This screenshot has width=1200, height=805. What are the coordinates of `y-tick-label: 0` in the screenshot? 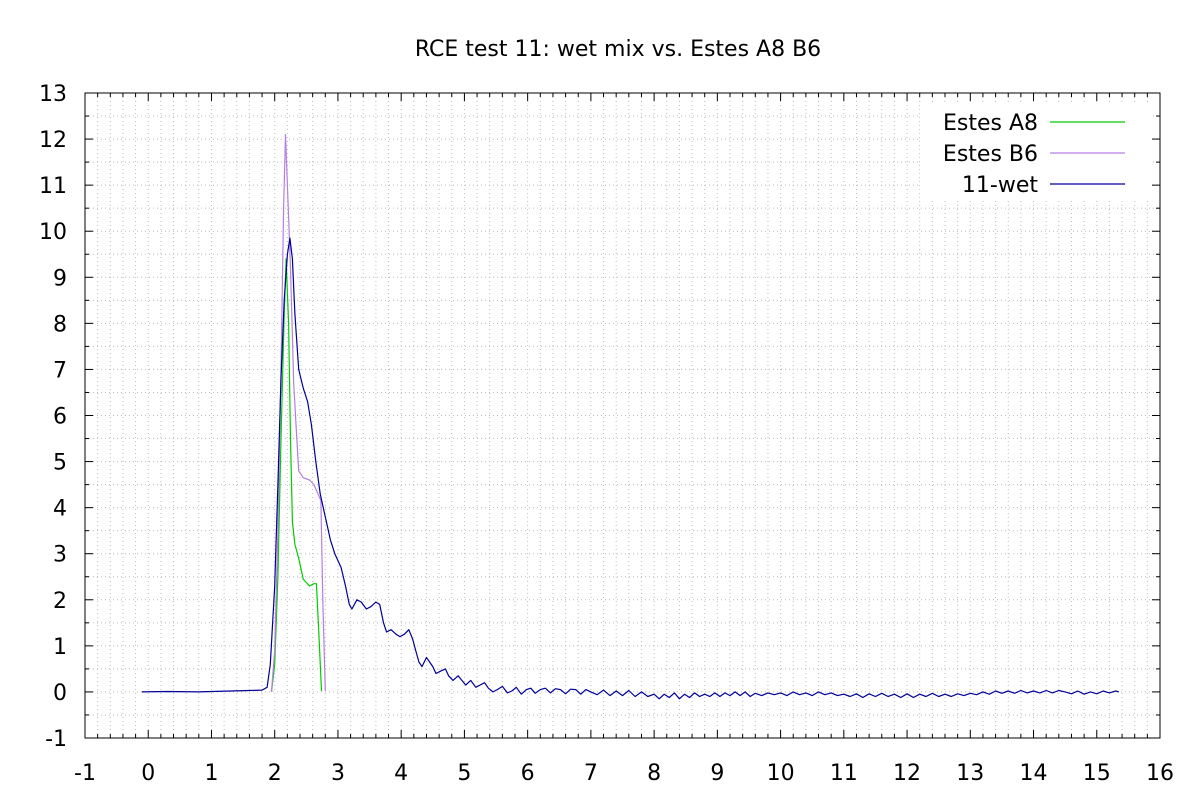 It's located at (60, 693).